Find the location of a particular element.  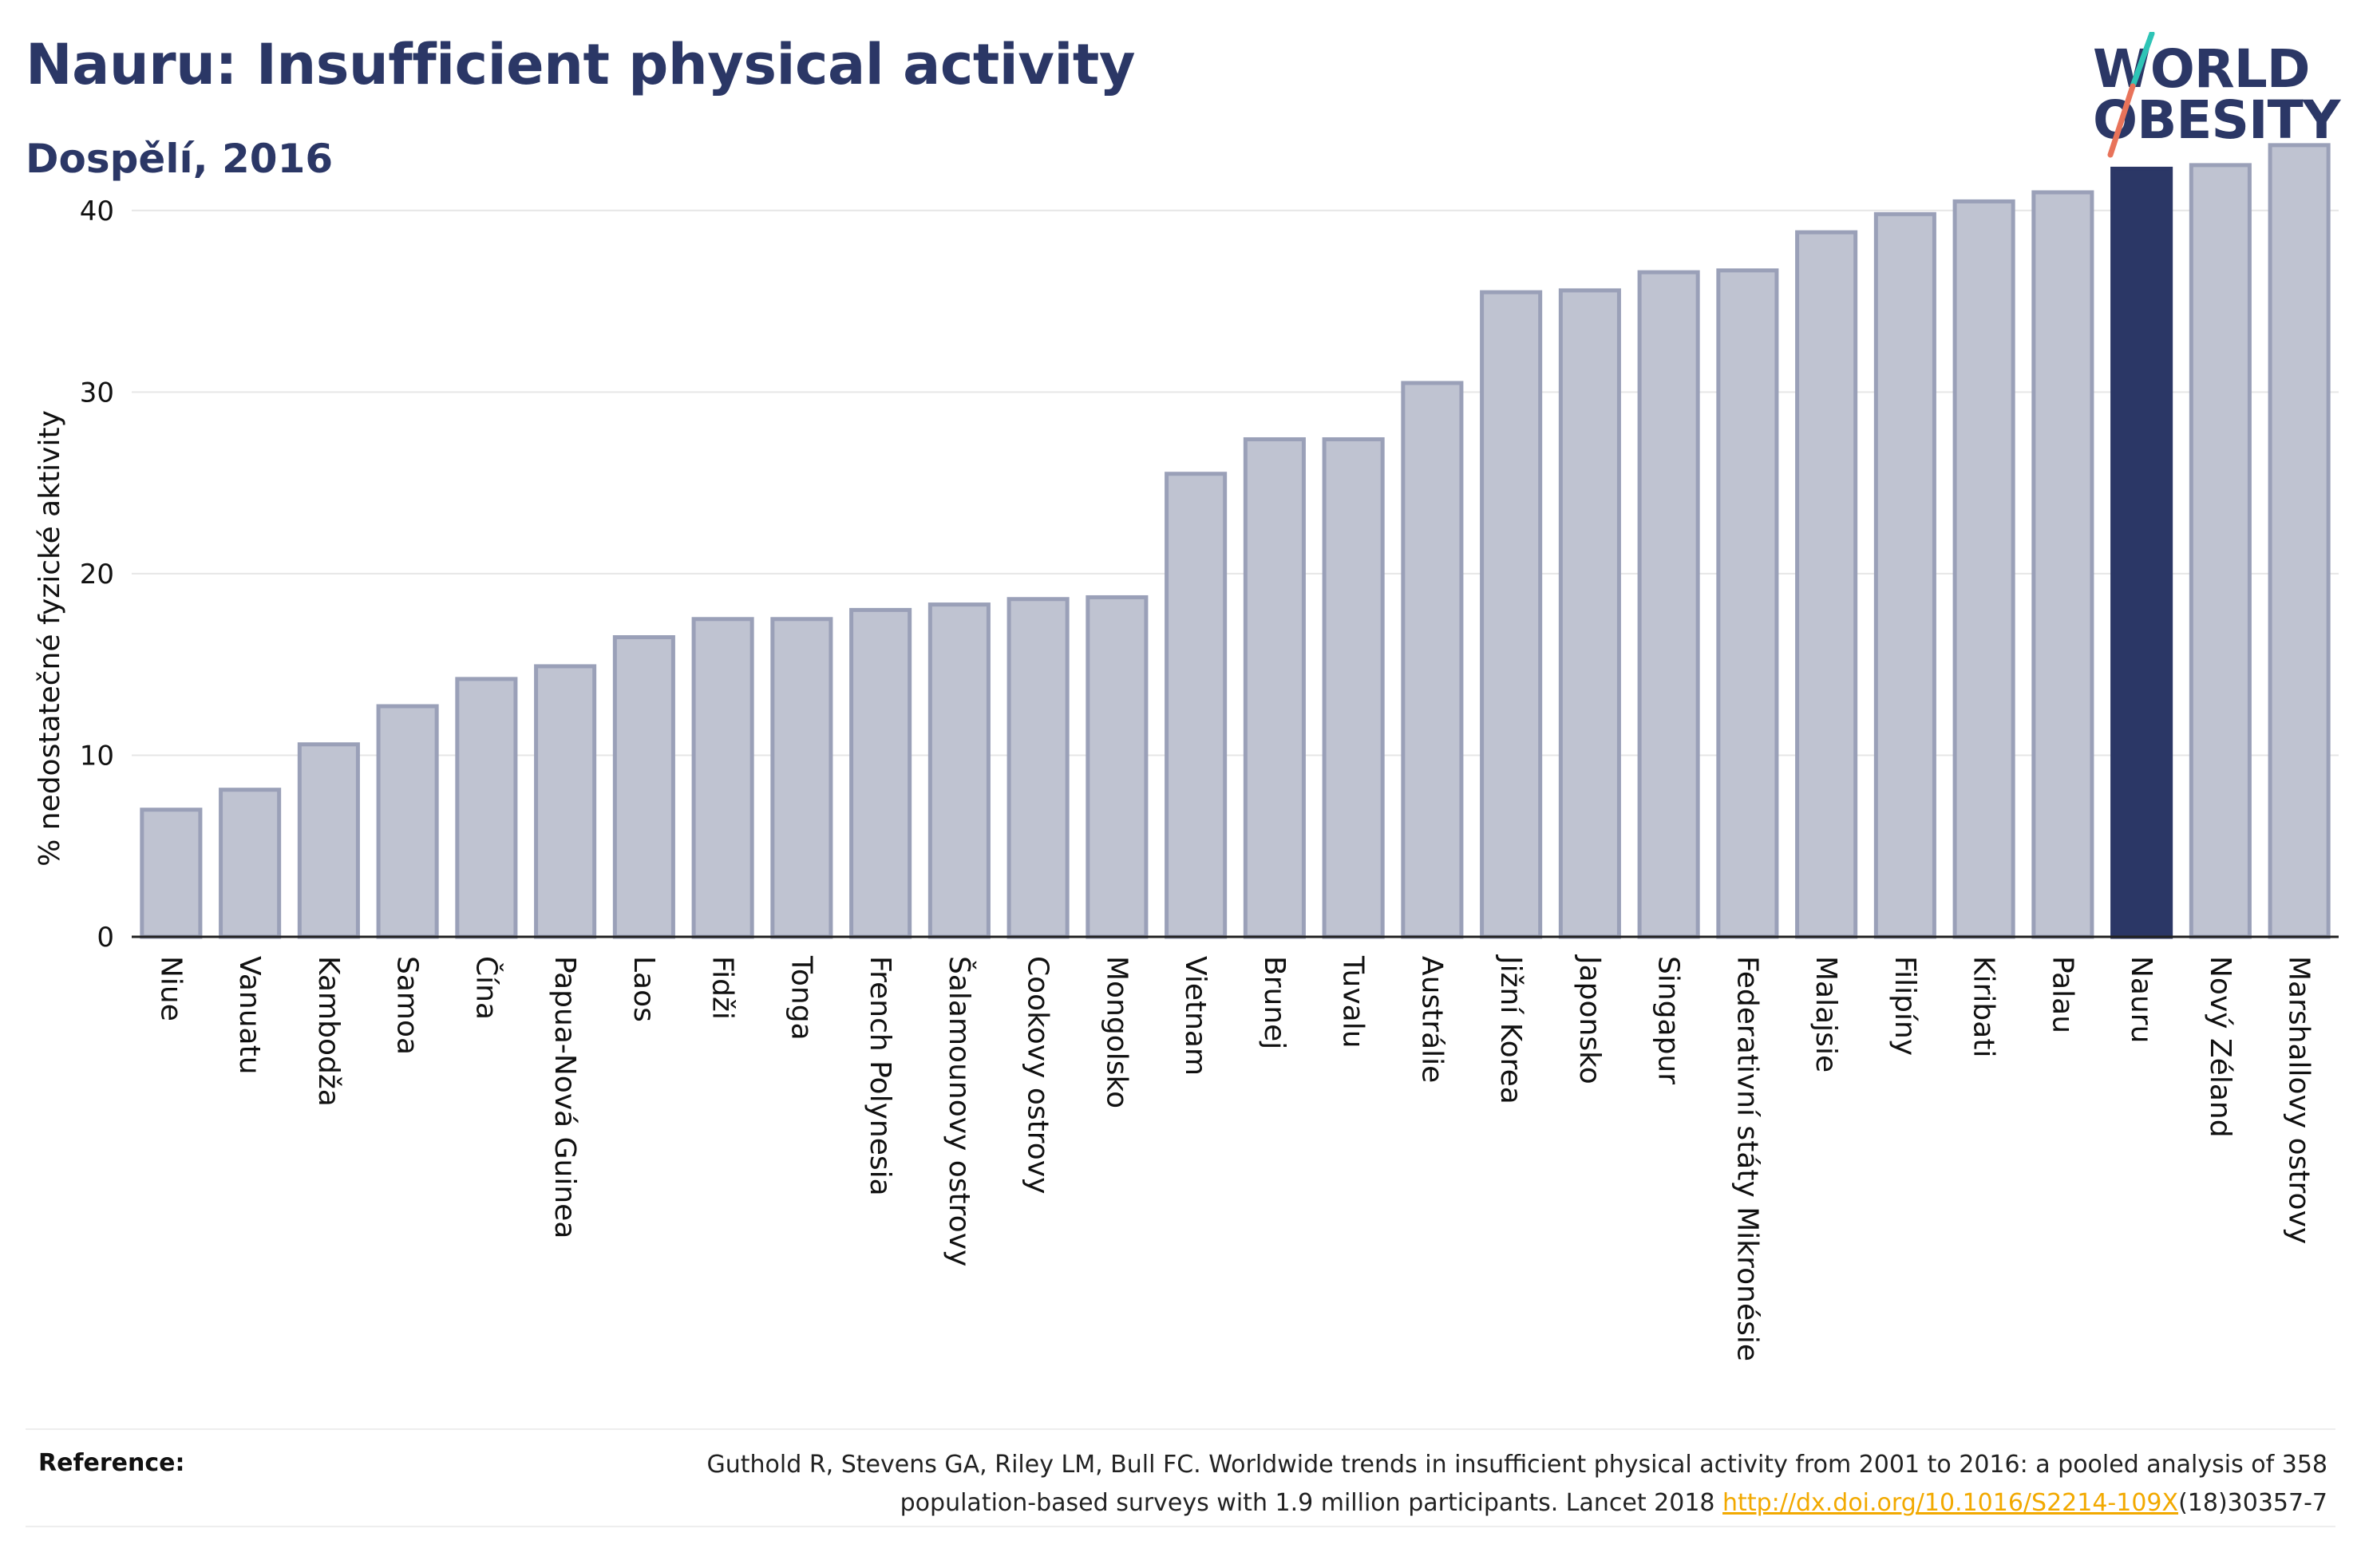

x-tick-label: Niue is located at coordinates (170, 988).